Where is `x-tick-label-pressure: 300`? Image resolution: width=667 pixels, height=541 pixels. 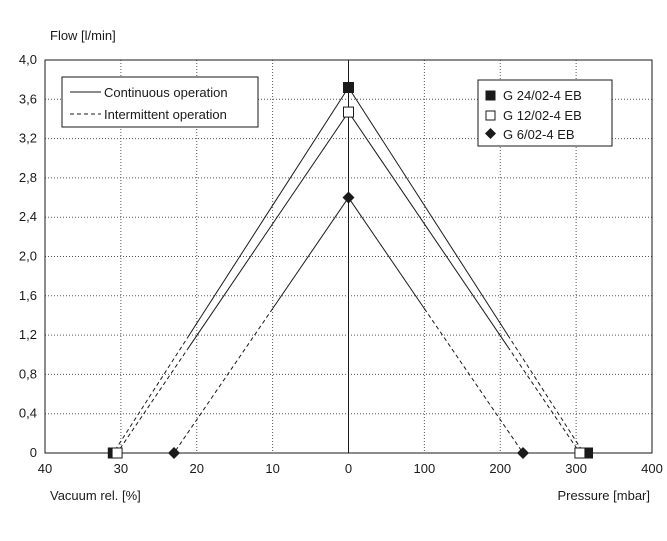
x-tick-label-pressure: 300 is located at coordinates (576, 468).